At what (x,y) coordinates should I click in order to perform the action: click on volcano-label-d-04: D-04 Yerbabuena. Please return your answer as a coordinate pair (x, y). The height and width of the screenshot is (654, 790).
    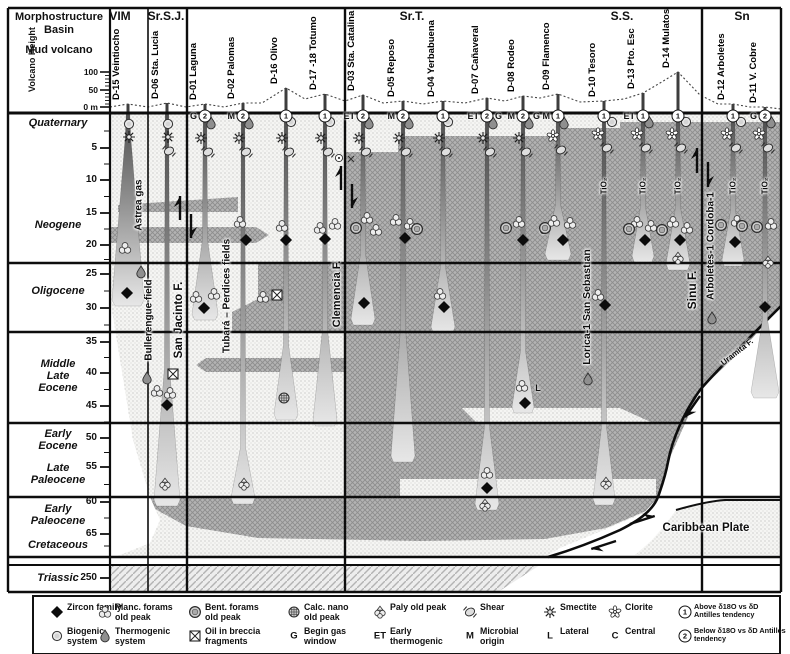
    Looking at the image, I should click on (431, 58).